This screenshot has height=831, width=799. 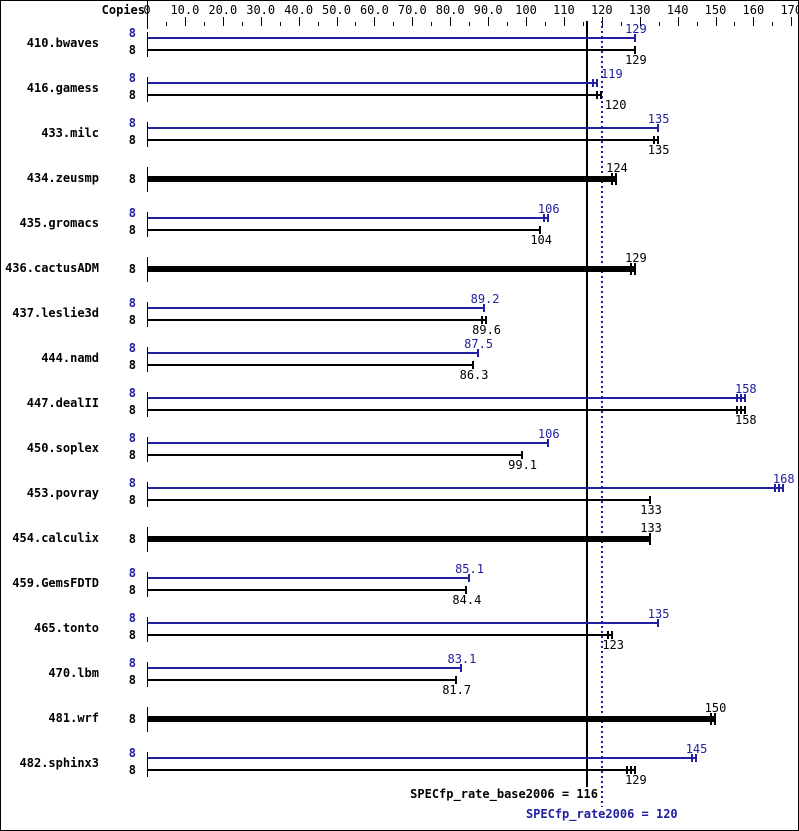 I want to click on benchmark-label: 459.GemsFDTD, so click(x=55, y=583).